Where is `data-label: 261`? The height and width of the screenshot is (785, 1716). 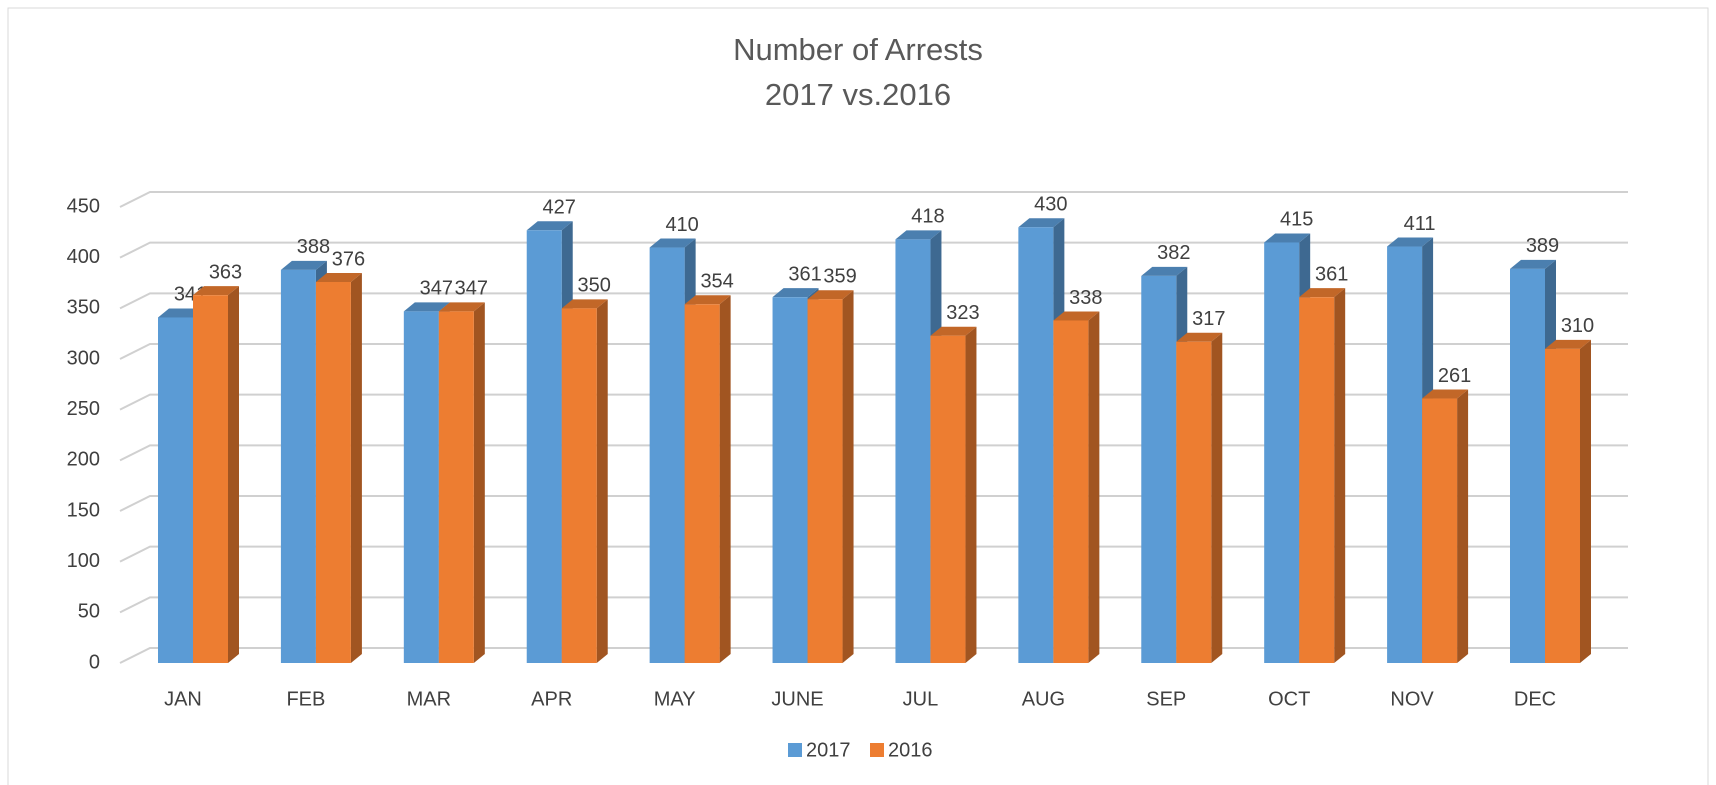 data-label: 261 is located at coordinates (1454, 376).